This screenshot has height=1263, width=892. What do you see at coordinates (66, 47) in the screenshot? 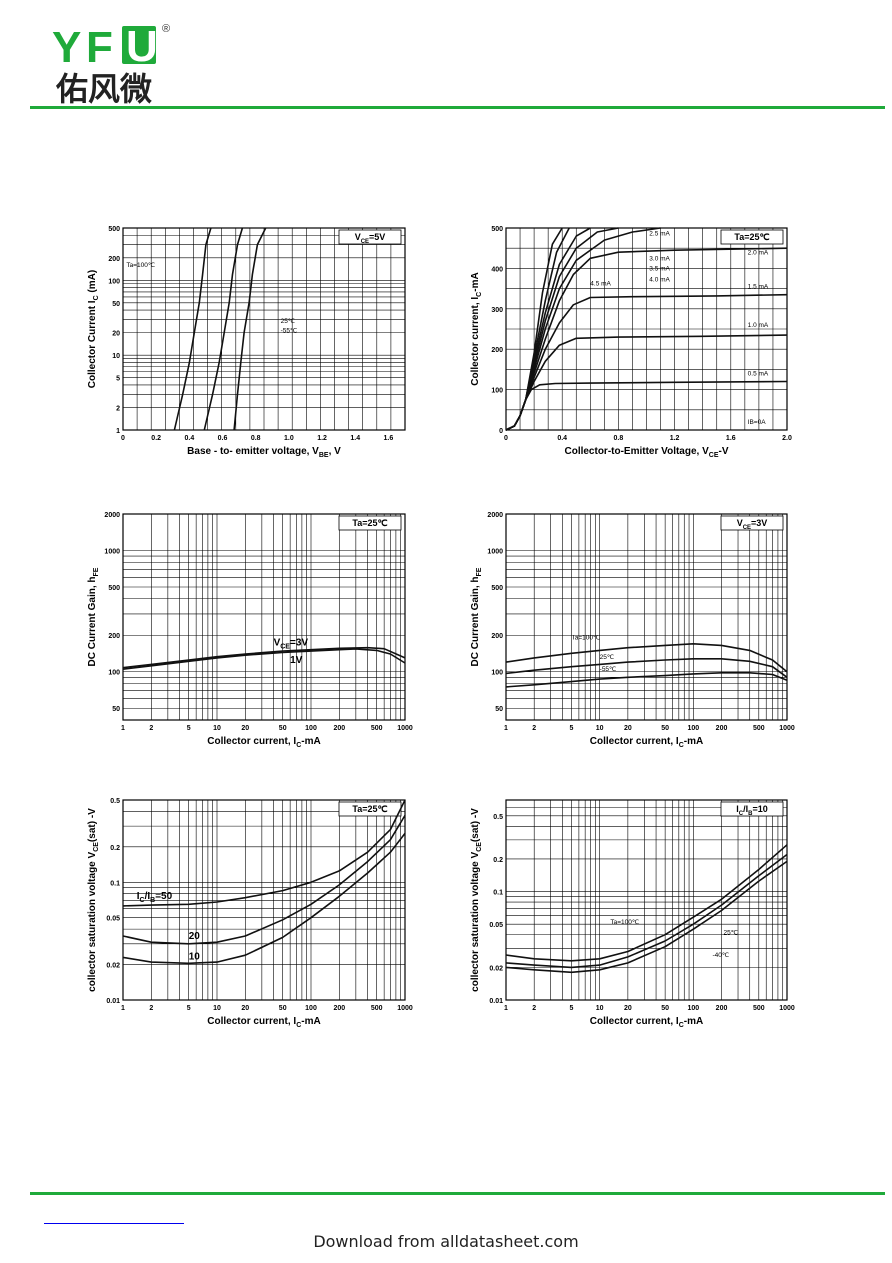
I see `logo-letter-y: Y` at bounding box center [66, 47].